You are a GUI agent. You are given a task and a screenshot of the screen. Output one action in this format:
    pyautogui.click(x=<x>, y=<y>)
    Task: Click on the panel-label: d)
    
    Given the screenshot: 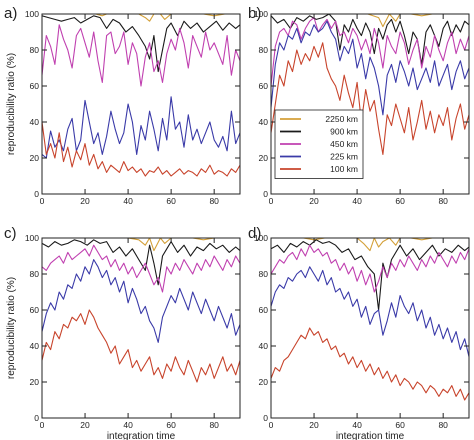 What is the action you would take?
    pyautogui.click(x=254, y=233)
    